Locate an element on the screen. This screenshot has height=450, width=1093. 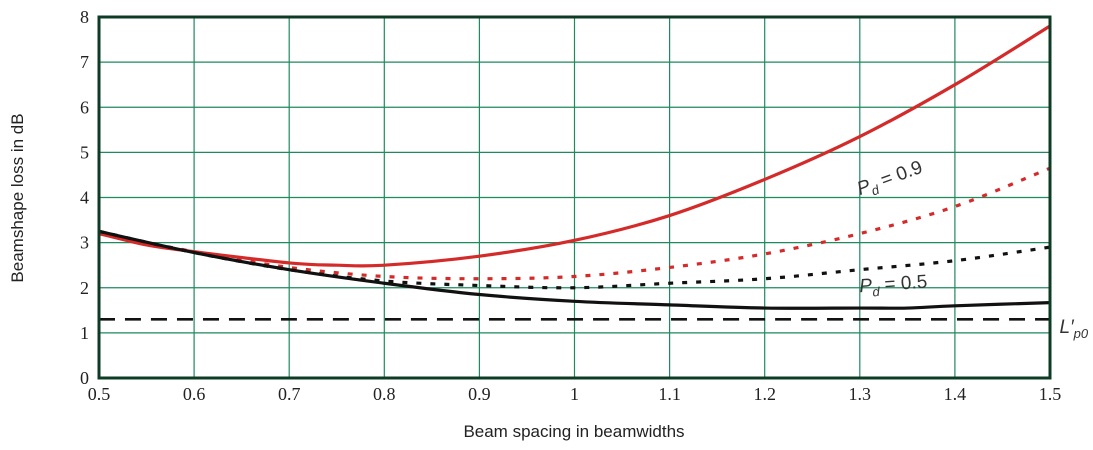
x-tick-label: 1.4 is located at coordinates (955, 394).